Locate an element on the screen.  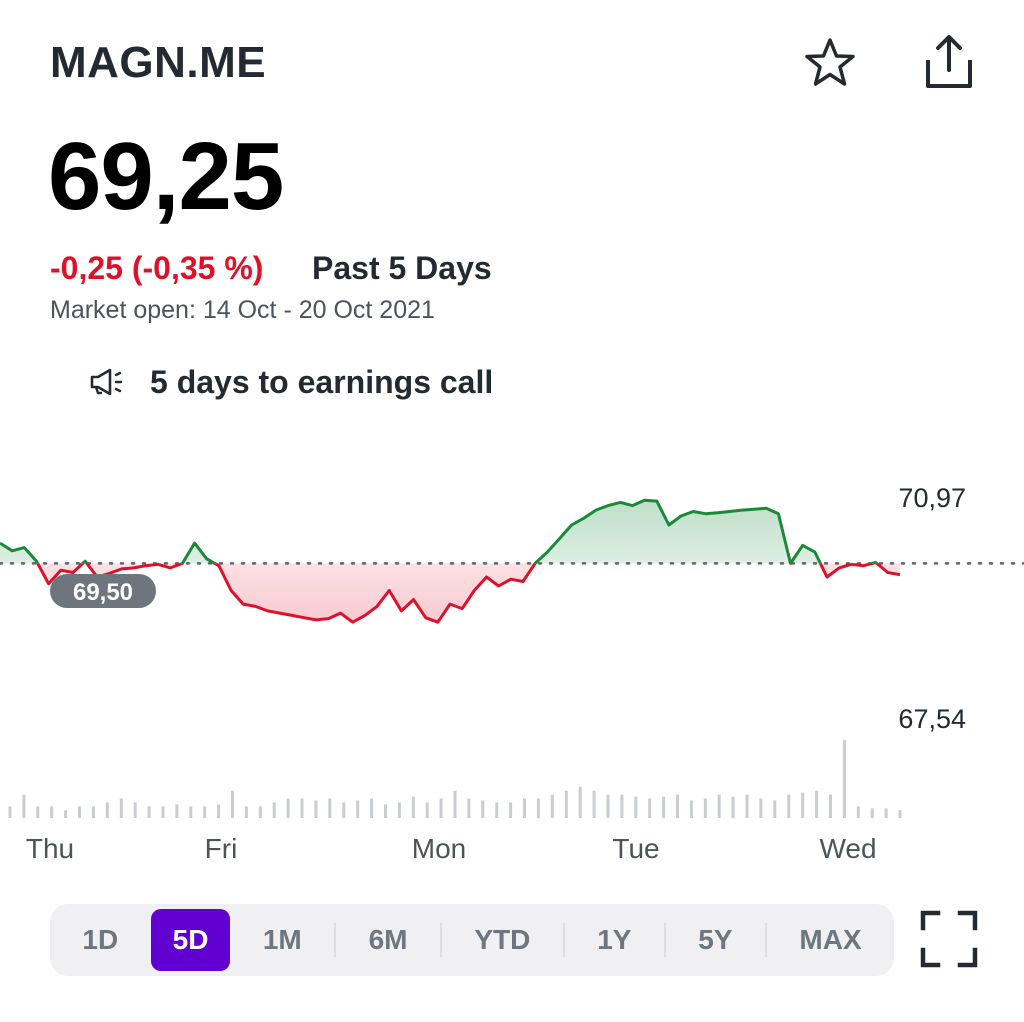
share-button is located at coordinates (949, 63).